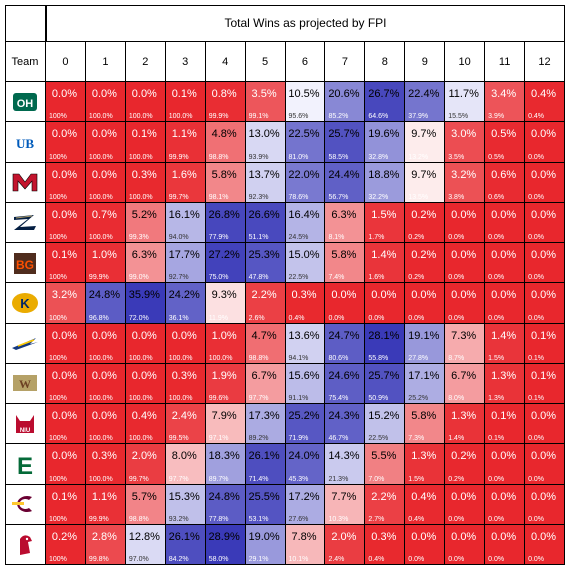 The image size is (570, 570). What do you see at coordinates (496, 439) in the screenshot?
I see `cumulative-probability-value: 0.1%` at bounding box center [496, 439].